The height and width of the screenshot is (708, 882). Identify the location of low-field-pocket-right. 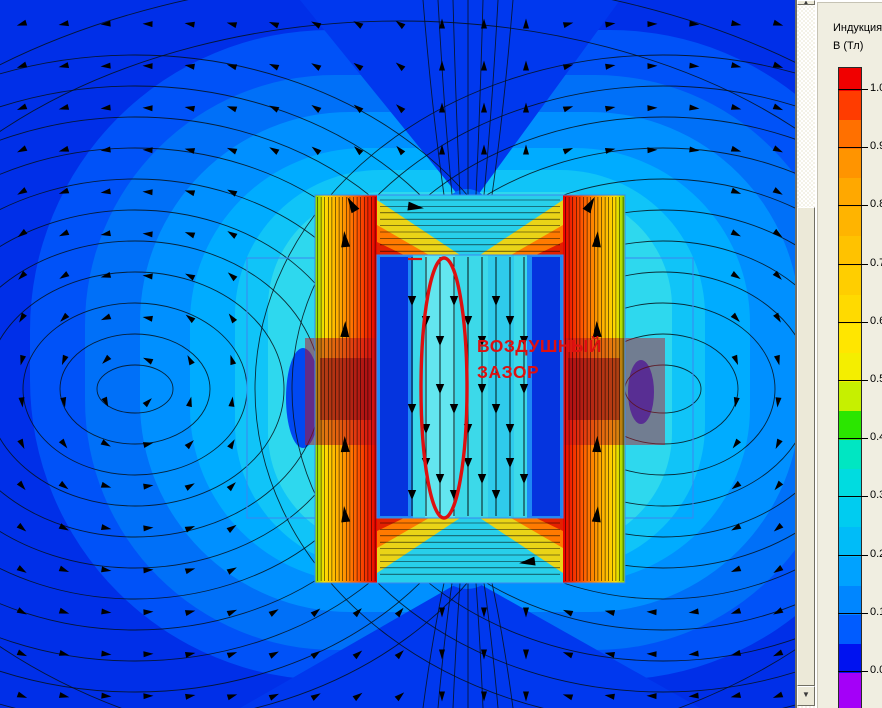
(641, 392).